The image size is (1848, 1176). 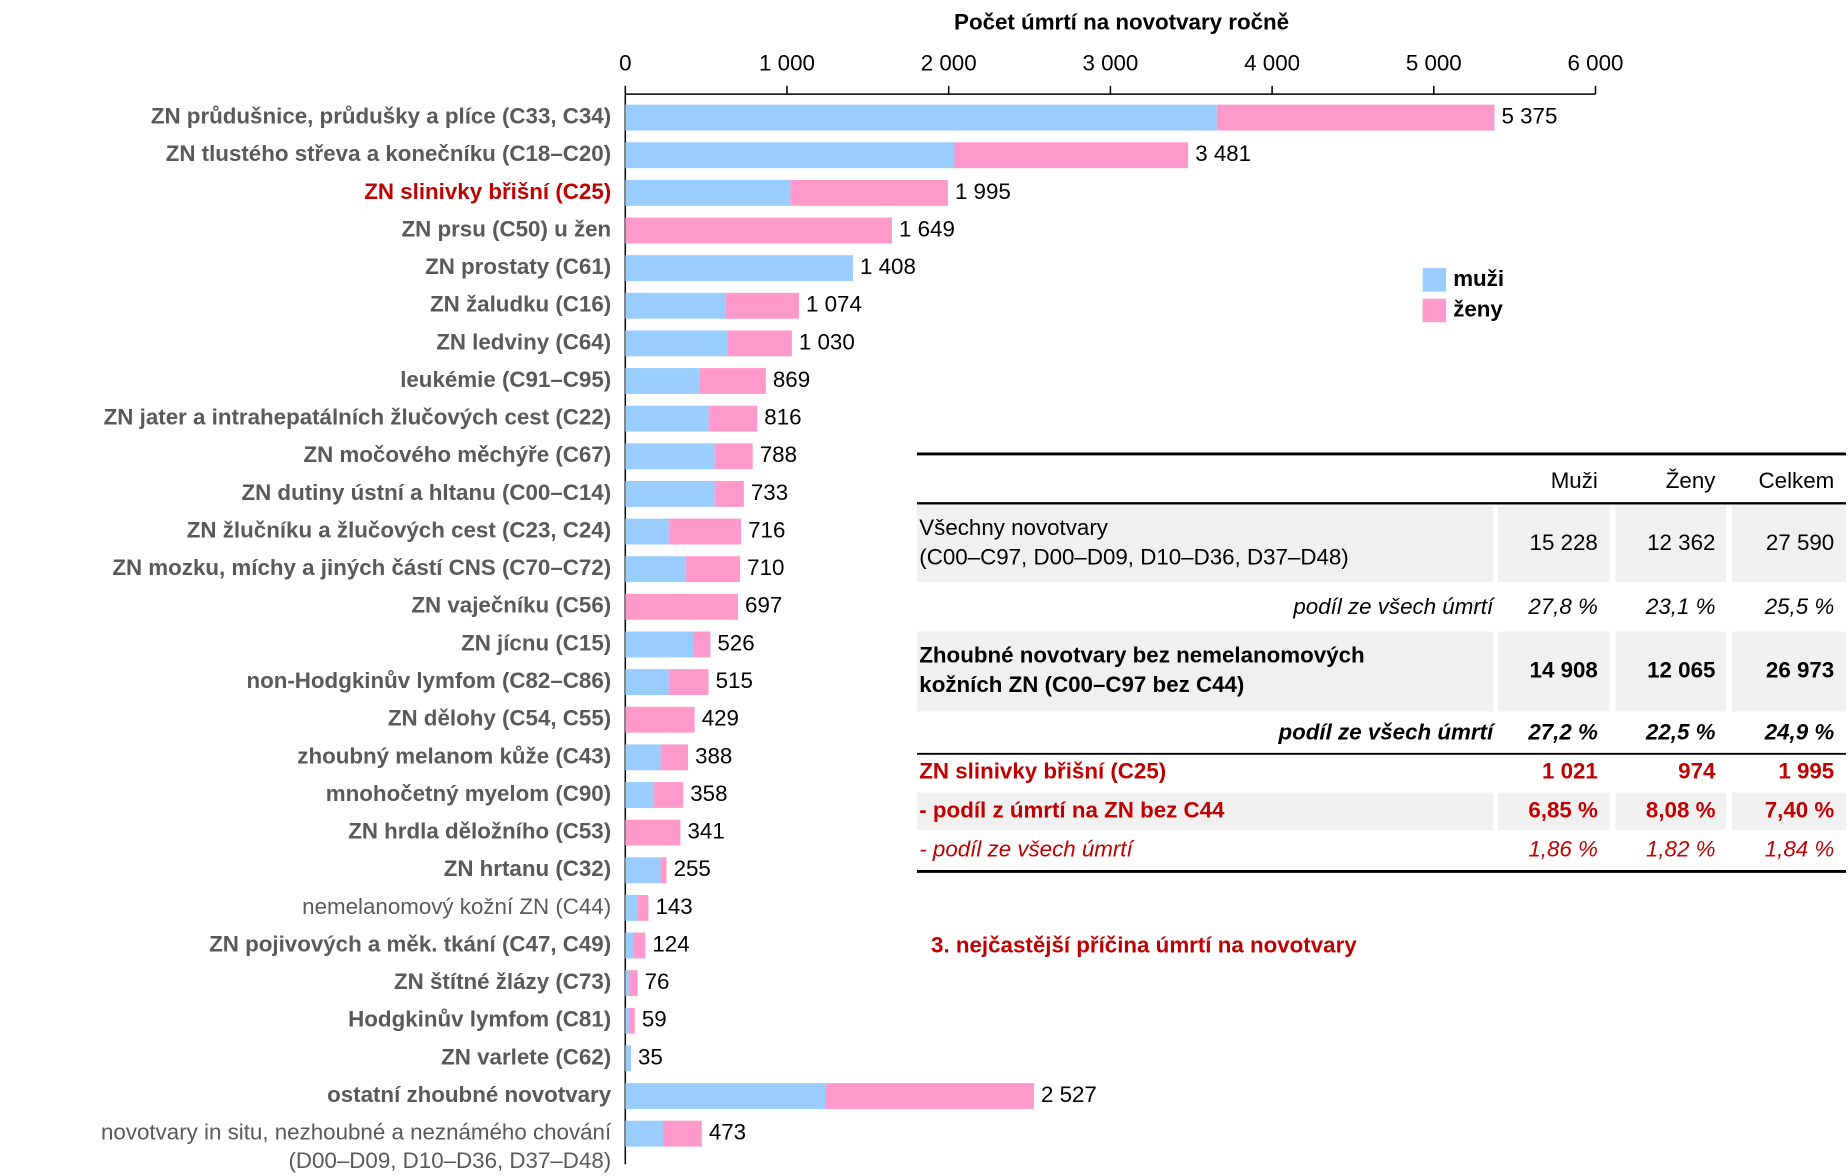 What do you see at coordinates (1027, 849) in the screenshot?
I see `row-label: - podíl ze všech úmrtí` at bounding box center [1027, 849].